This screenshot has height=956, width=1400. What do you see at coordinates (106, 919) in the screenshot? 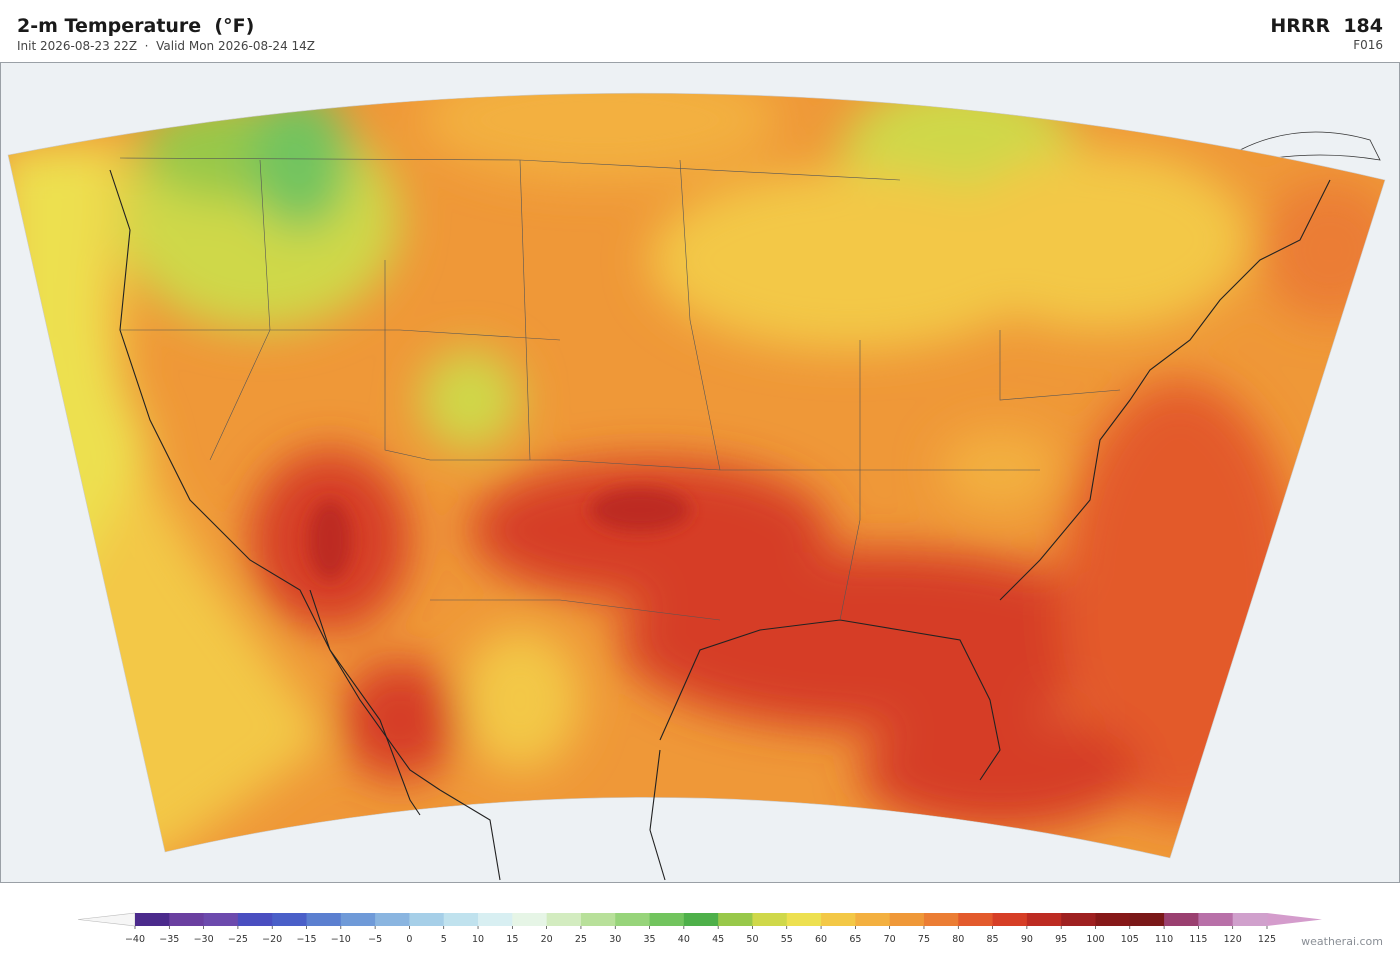
I see `colorbar-under` at bounding box center [106, 919].